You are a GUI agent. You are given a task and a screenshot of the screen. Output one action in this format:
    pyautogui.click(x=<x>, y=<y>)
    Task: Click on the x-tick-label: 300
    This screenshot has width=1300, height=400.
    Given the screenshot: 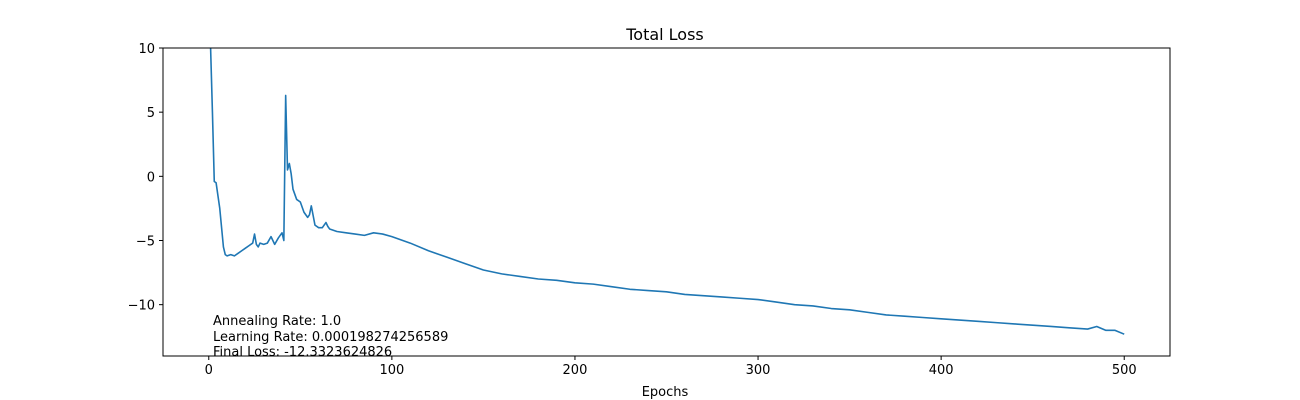 What is the action you would take?
    pyautogui.click(x=758, y=370)
    